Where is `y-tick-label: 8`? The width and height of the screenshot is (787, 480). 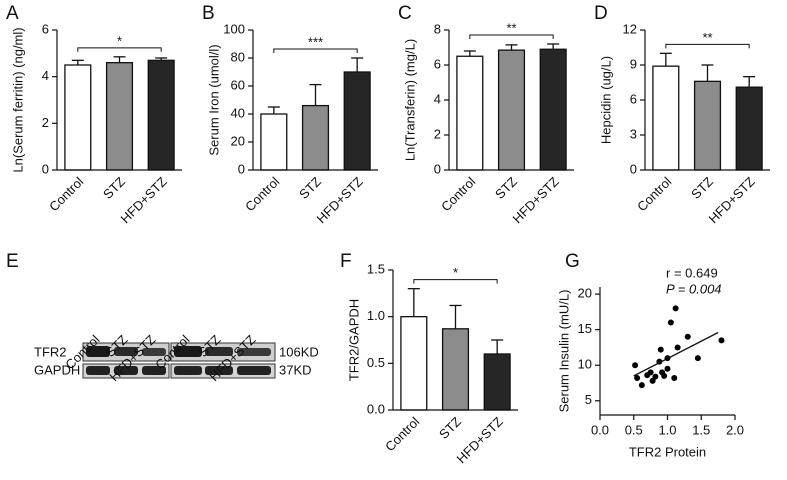
y-tick-label: 8 is located at coordinates (437, 28).